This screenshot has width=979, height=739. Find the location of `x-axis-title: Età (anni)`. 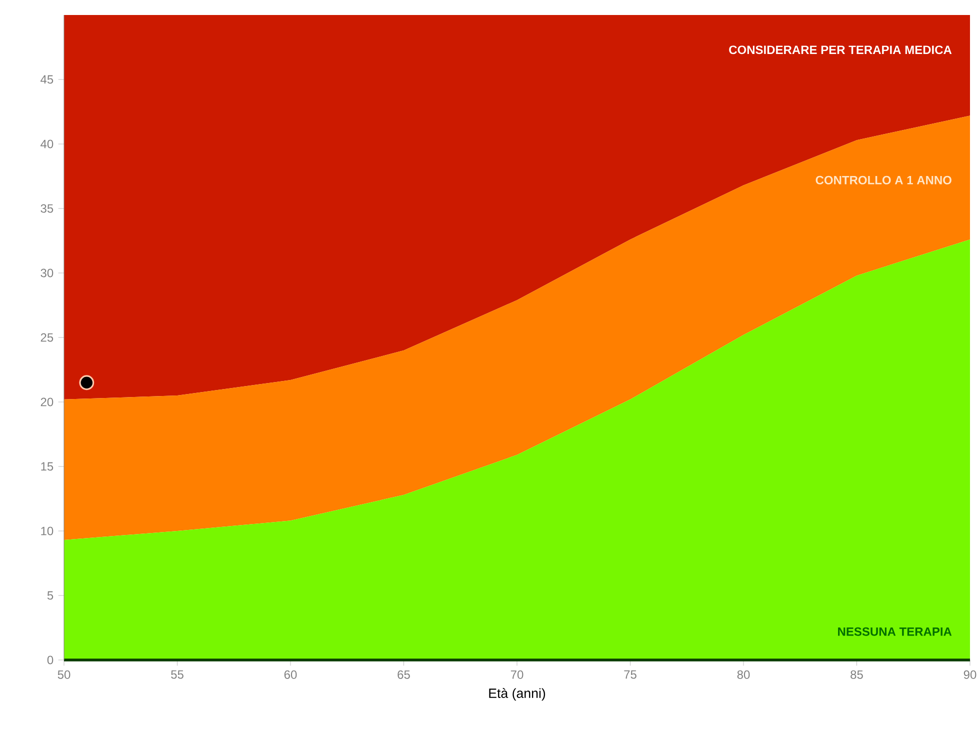

x-axis-title: Età (anni) is located at coordinates (517, 694).